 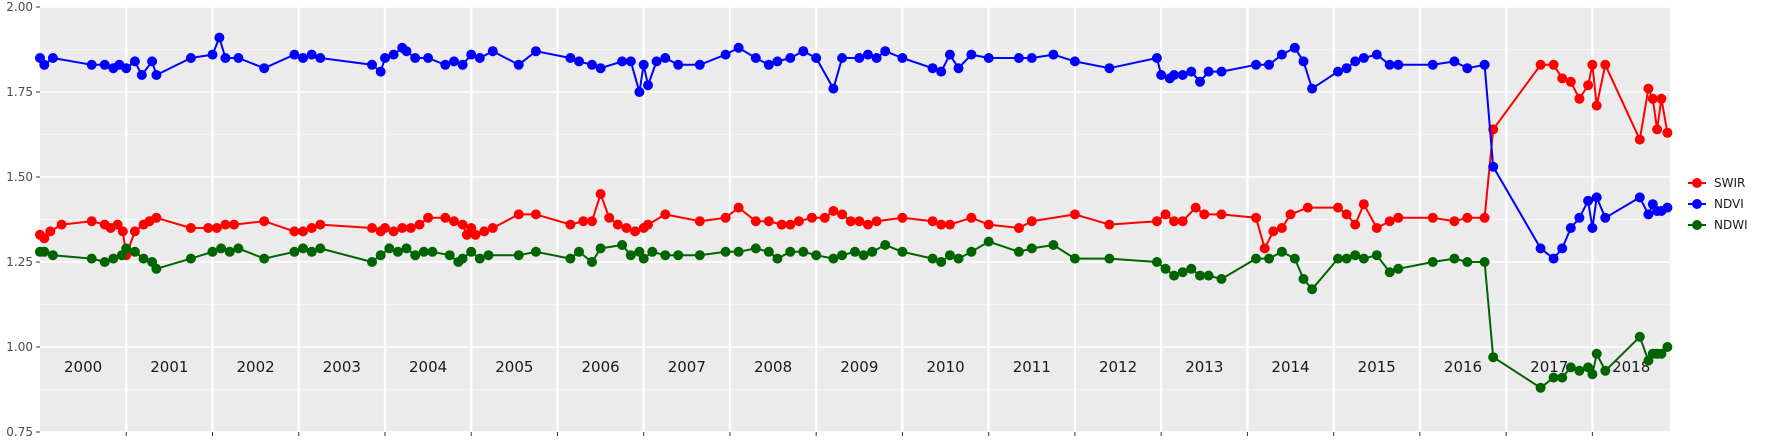 What do you see at coordinates (23, 219) in the screenshot?
I see `y-axis: 0.75 1.00 1.25 1.50 1.75 2.00` at bounding box center [23, 219].